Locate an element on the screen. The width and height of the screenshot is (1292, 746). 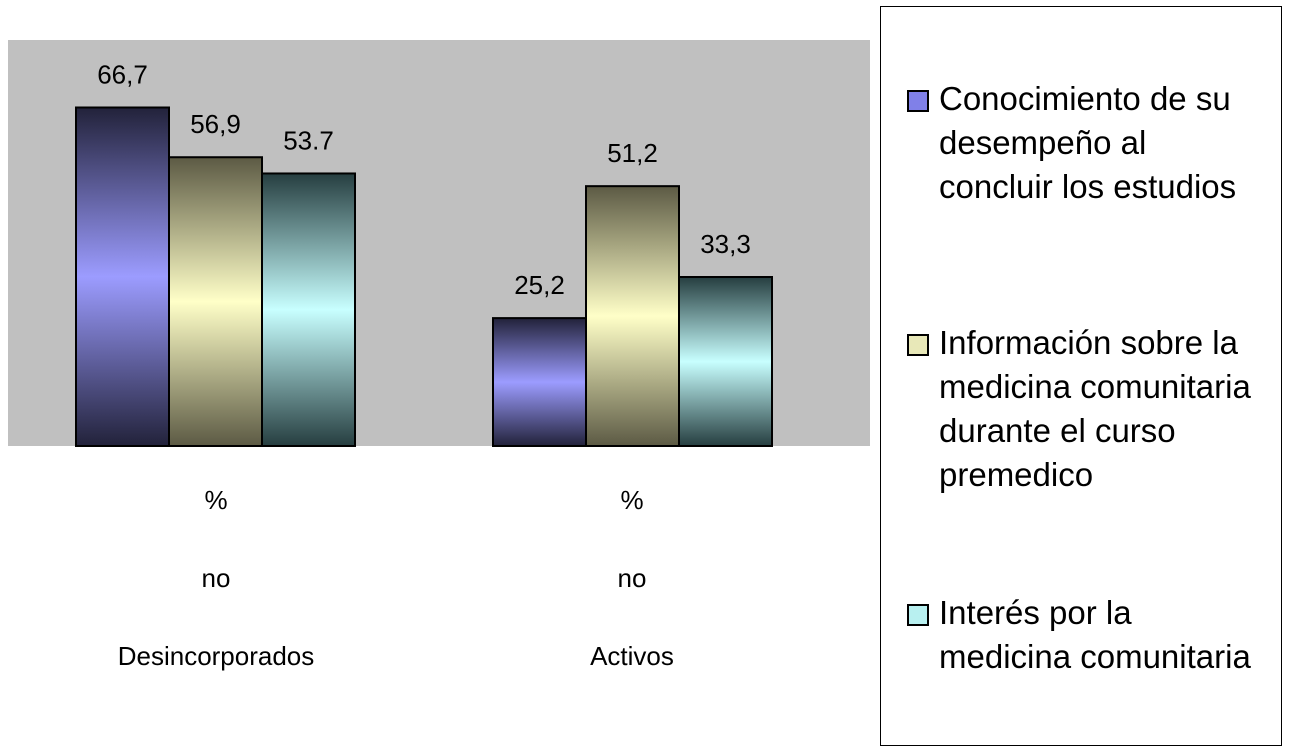
data-label: 56,9 is located at coordinates (215, 124).